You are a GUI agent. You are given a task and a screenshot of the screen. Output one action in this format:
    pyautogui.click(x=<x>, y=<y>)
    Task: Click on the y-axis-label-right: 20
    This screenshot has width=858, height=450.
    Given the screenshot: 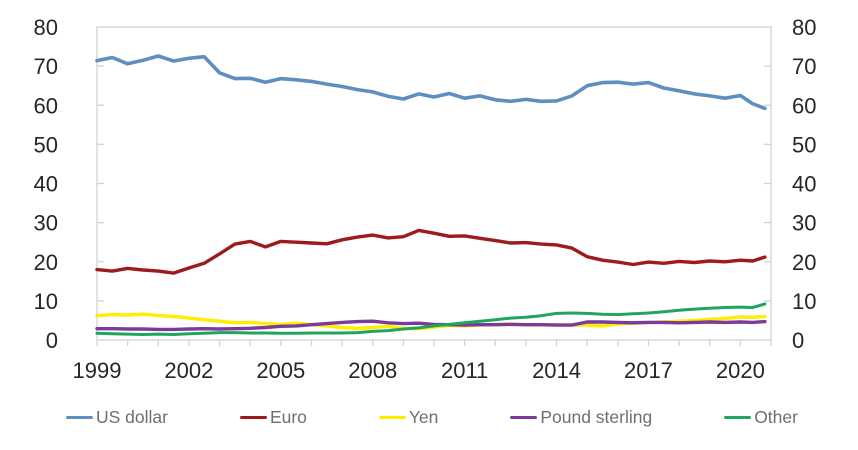 What is the action you would take?
    pyautogui.click(x=804, y=262)
    